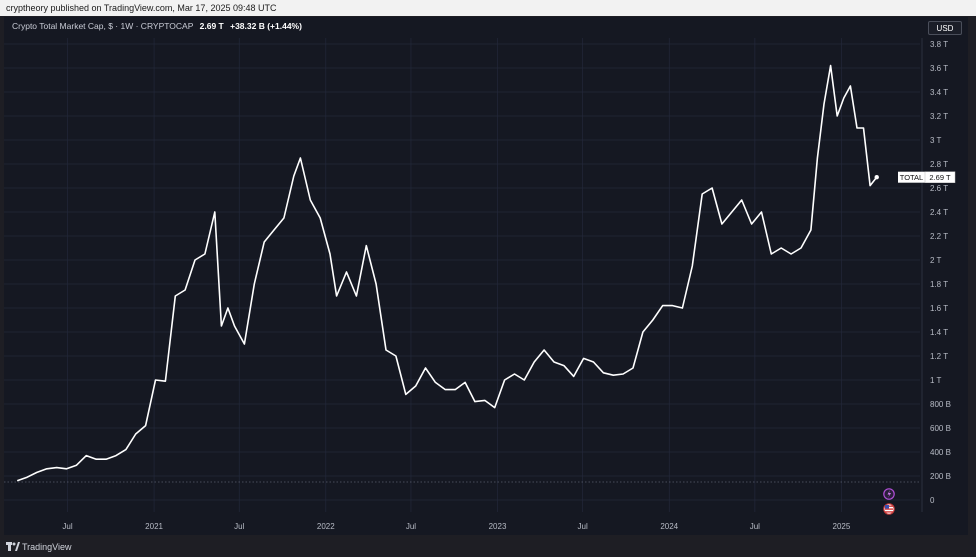  Describe the element at coordinates (456, 526) in the screenshot. I see `time-axis: Jul 2021 Jul 2022 Jul 2023 Jul 2024 Jul 2025` at that location.